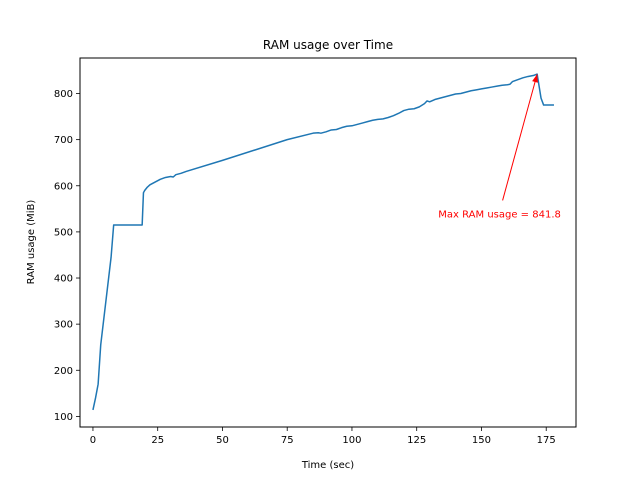 This screenshot has width=640, height=480. Describe the element at coordinates (323, 436) in the screenshot. I see `x-axis: 0 25 50 75 100 125 150 175` at that location.